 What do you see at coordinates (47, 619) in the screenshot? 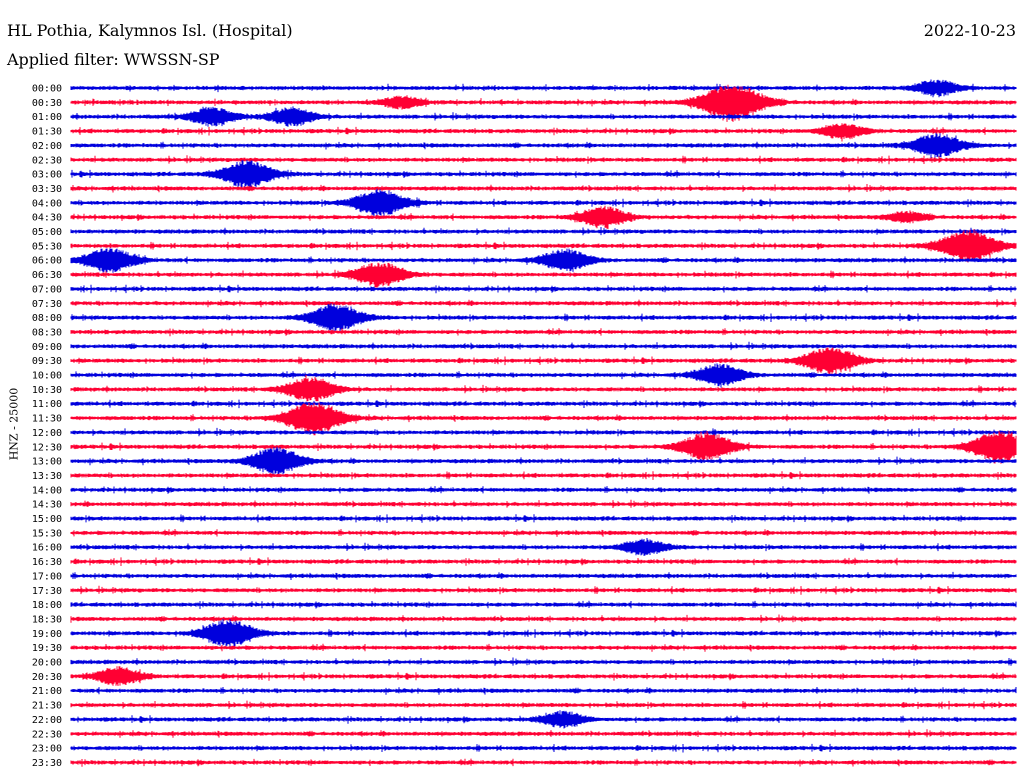
I see `row-time-label: 18:30` at bounding box center [47, 619].